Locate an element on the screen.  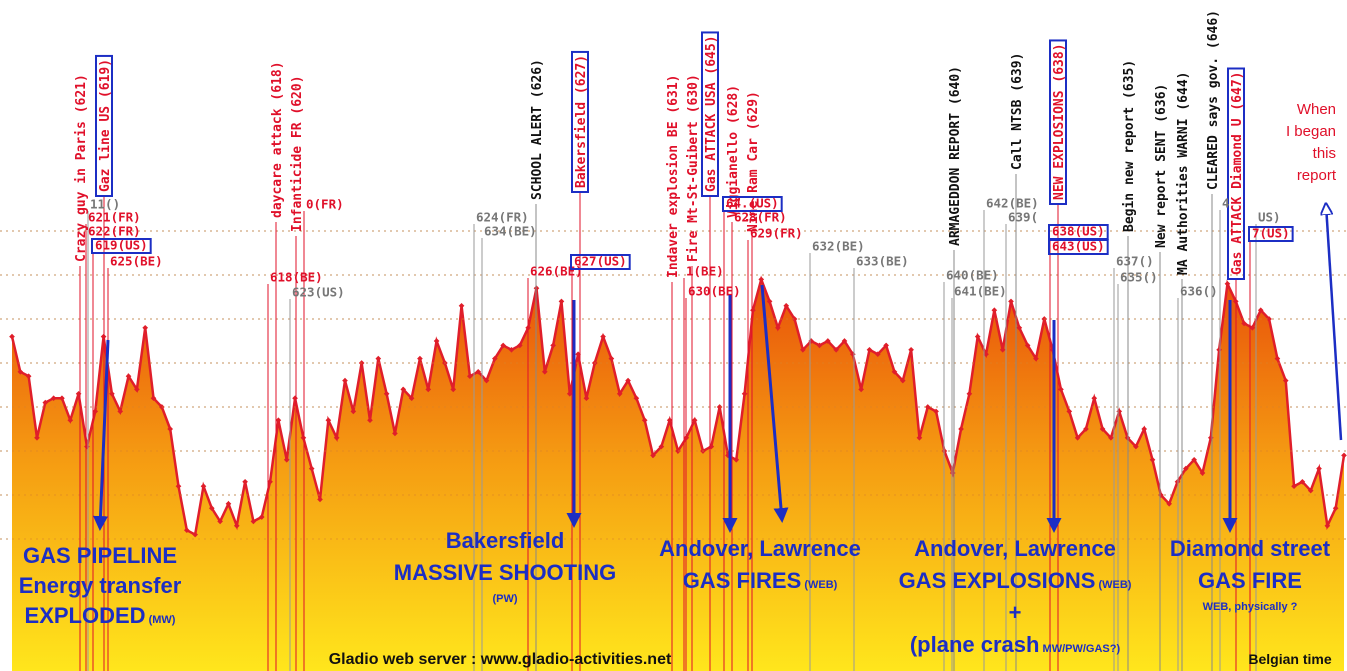
marker-label: 643(US) is located at coordinates (1078, 246).